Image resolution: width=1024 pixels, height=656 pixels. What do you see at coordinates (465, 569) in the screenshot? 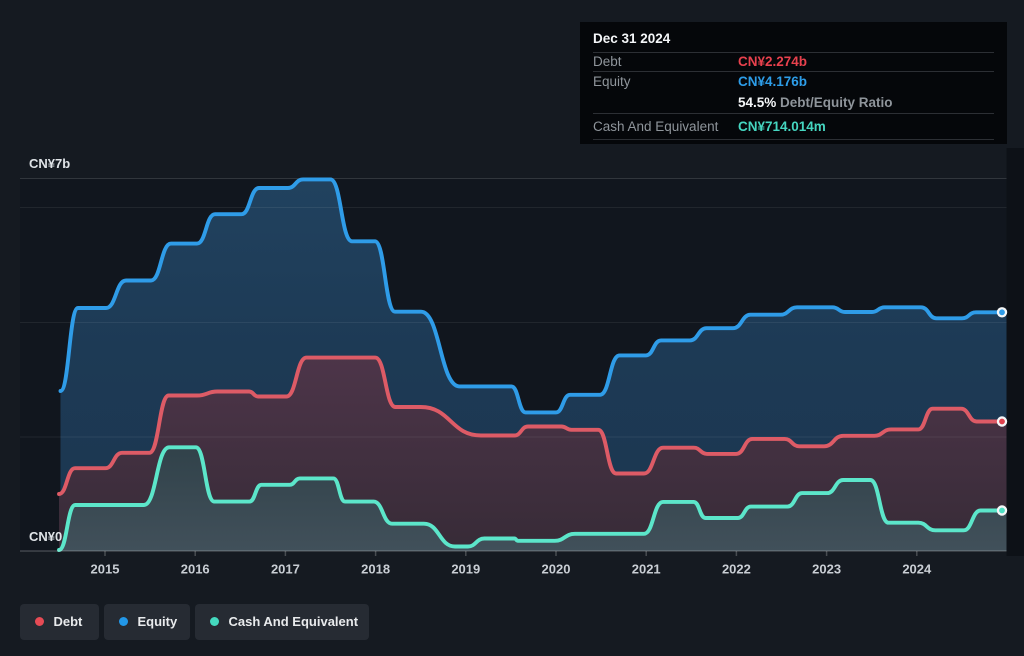
I see `svg-text: 2019` at bounding box center [465, 569].